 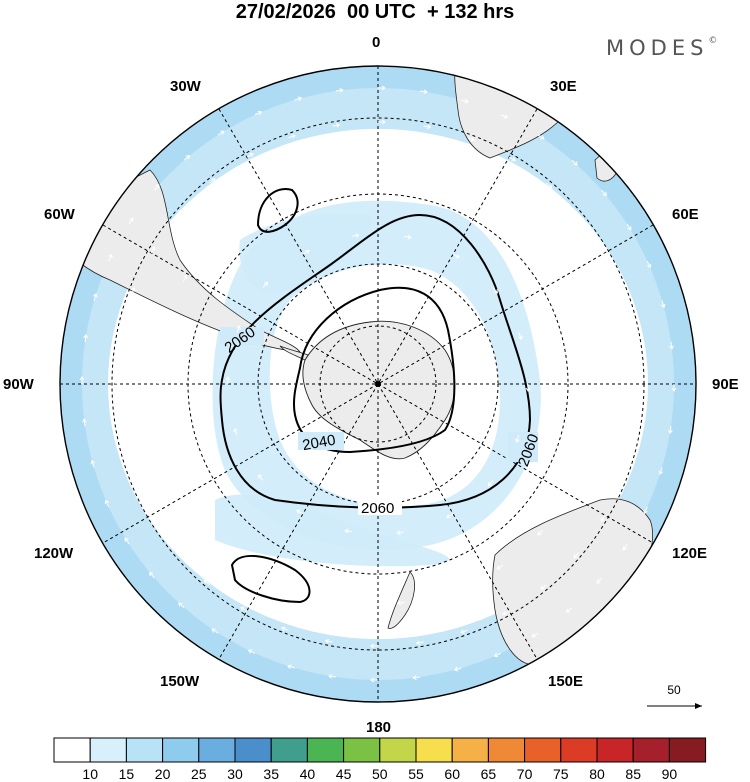 I want to click on colorbar-label: 80, so click(x=597, y=774).